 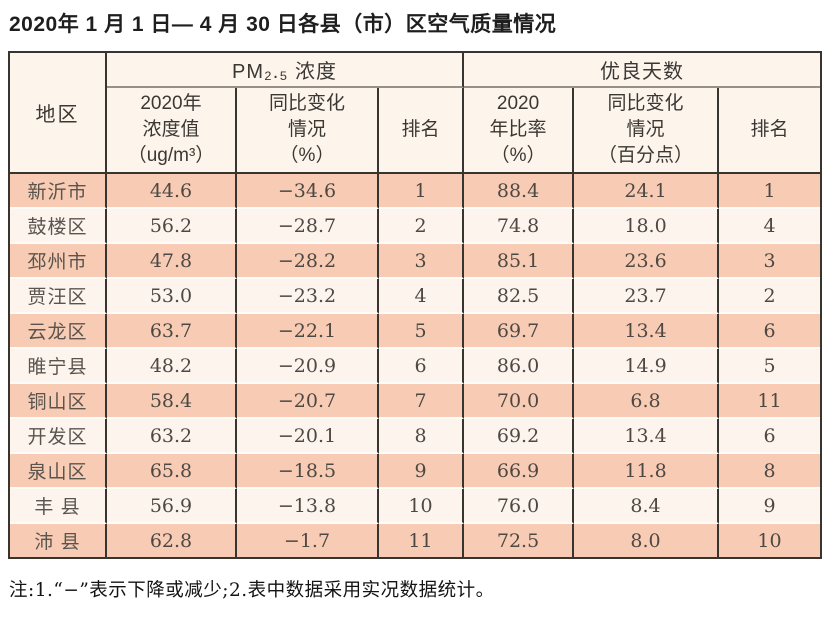 I want to click on region-cell: 泉山区, so click(x=58, y=472).